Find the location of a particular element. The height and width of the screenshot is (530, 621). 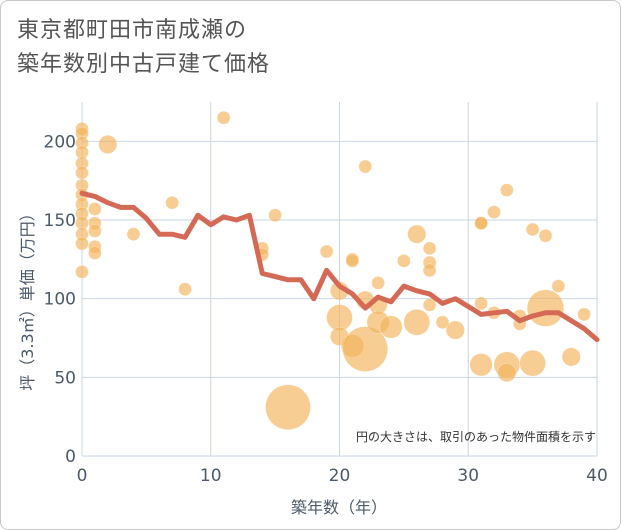

y-tick-label: 100 is located at coordinates (60, 300).